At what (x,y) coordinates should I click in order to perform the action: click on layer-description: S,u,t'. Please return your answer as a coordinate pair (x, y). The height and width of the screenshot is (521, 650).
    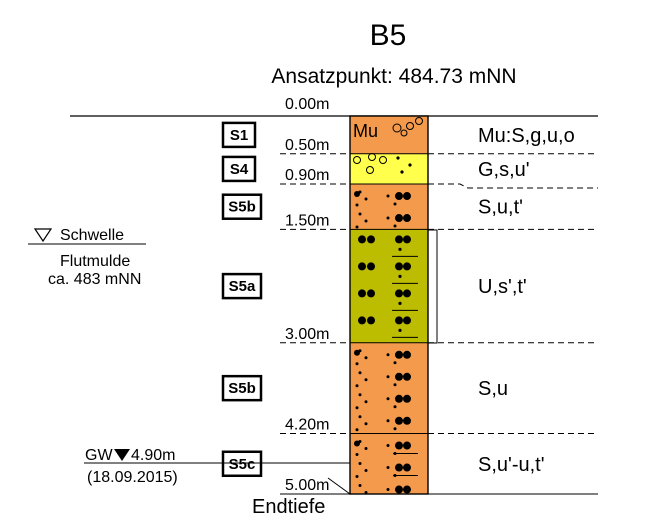
    Looking at the image, I should click on (500, 208).